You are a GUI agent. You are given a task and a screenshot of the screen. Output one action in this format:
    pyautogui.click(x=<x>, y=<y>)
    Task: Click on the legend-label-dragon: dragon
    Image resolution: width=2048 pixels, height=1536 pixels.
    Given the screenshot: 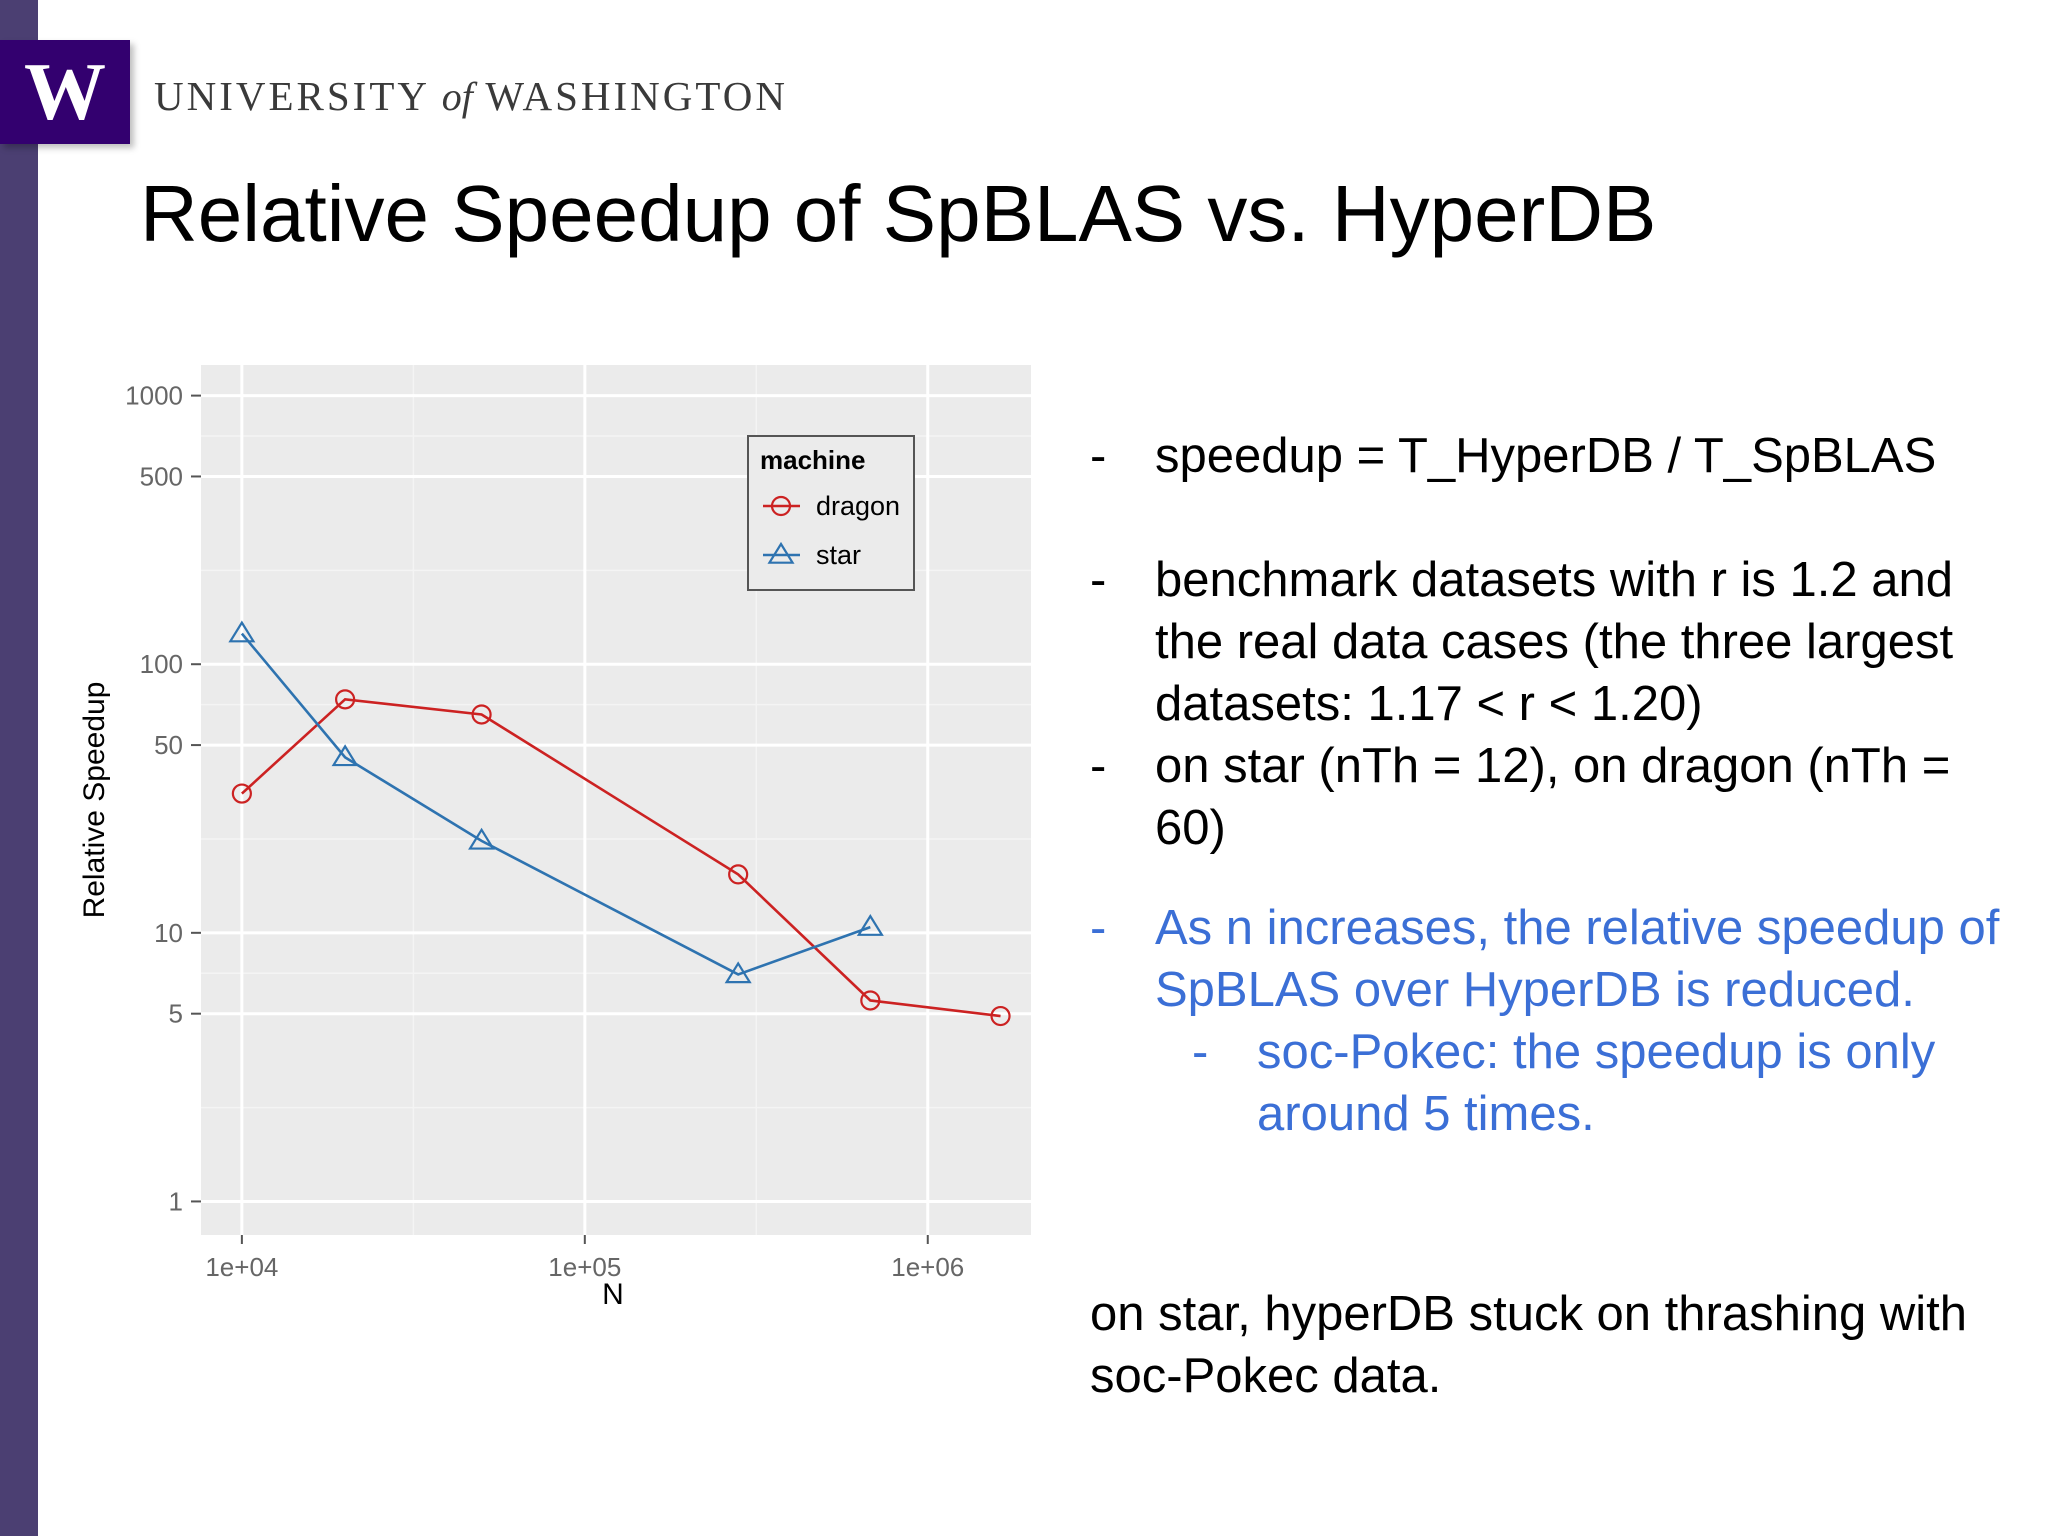 What is the action you would take?
    pyautogui.click(x=858, y=506)
    